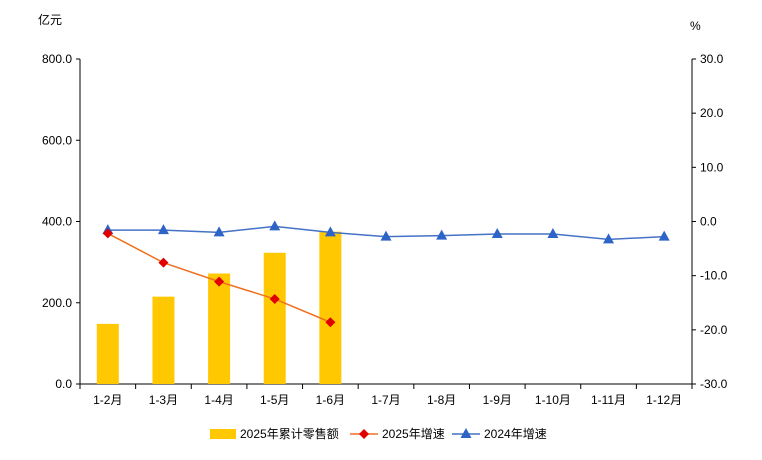 The width and height of the screenshot is (762, 460). What do you see at coordinates (330, 307) in the screenshot?
I see `bar-1-6月` at bounding box center [330, 307].